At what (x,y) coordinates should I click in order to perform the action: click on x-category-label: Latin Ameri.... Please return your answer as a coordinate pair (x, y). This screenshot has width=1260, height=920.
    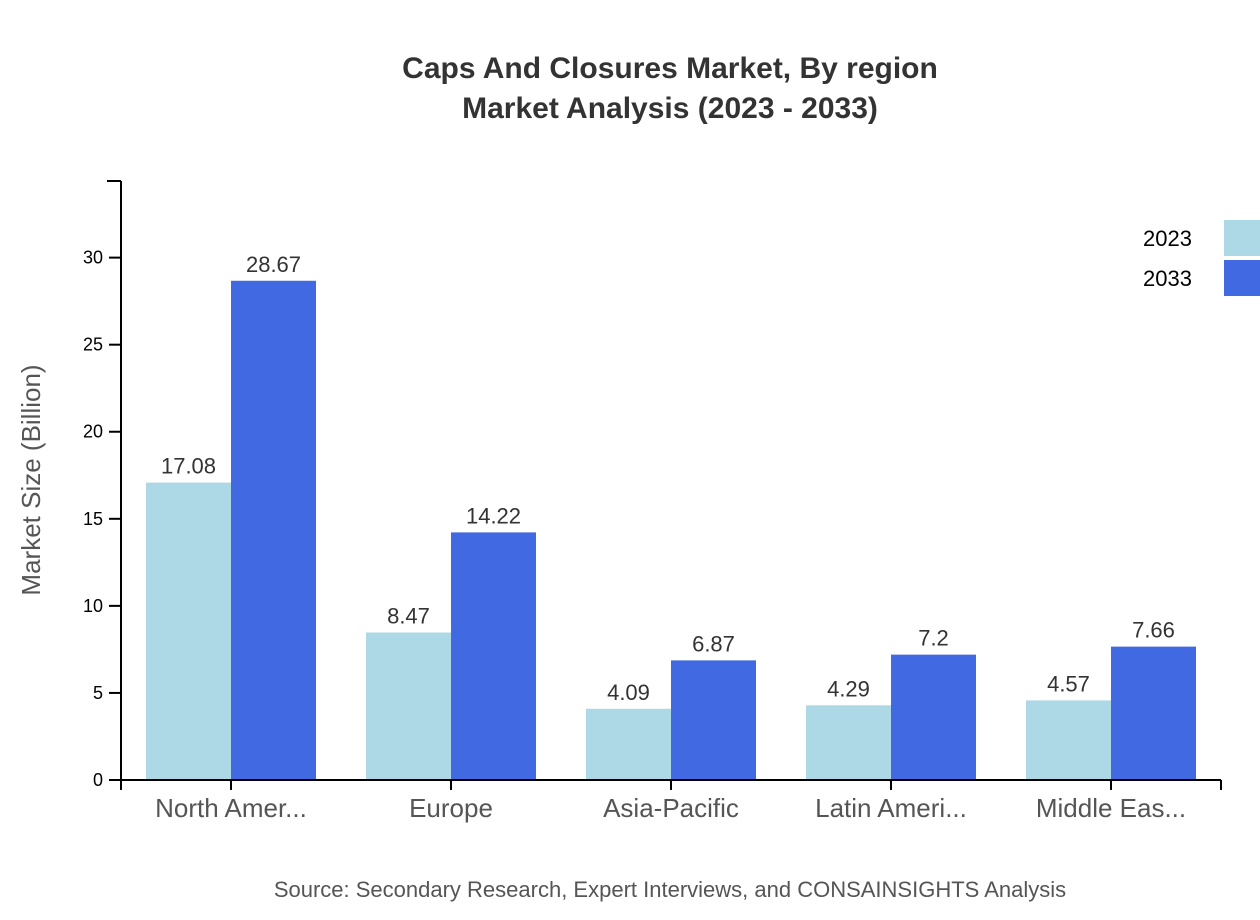
    Looking at the image, I should click on (891, 808).